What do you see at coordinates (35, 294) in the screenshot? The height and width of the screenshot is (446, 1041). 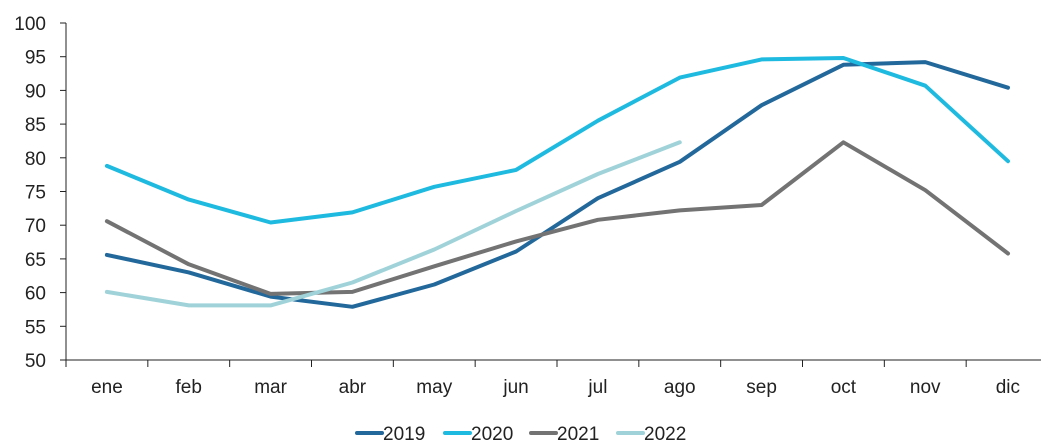 I see `y-tick-label: 60` at bounding box center [35, 294].